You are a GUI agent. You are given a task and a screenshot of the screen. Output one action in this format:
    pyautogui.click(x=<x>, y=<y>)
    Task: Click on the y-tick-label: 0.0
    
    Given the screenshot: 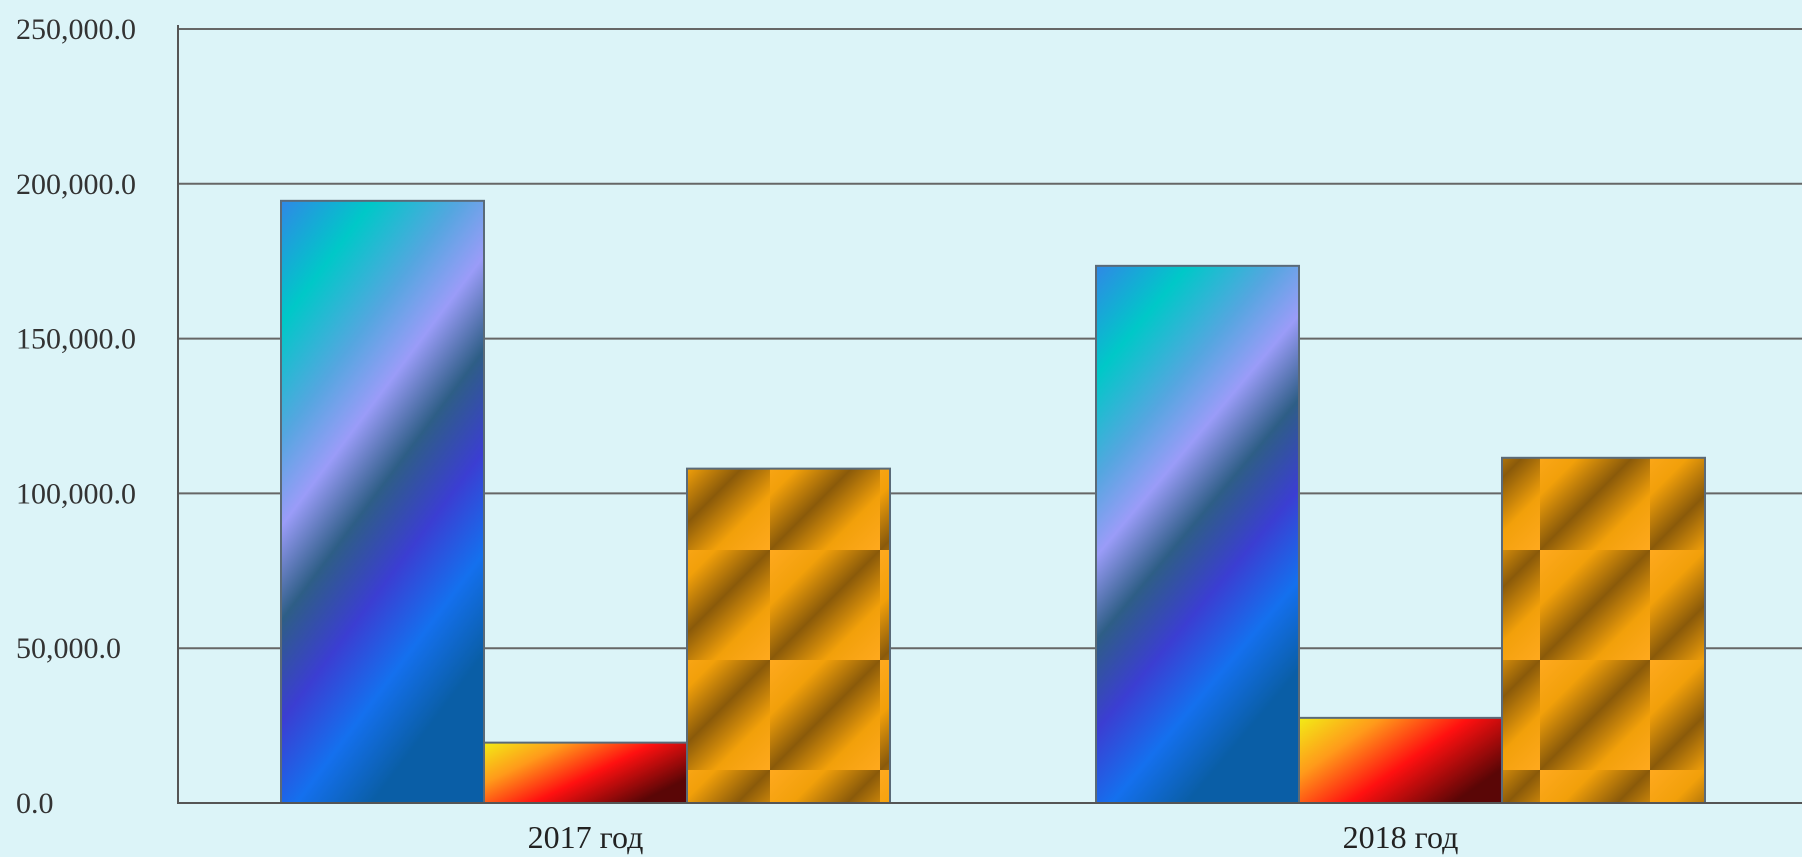 What is the action you would take?
    pyautogui.click(x=35, y=803)
    